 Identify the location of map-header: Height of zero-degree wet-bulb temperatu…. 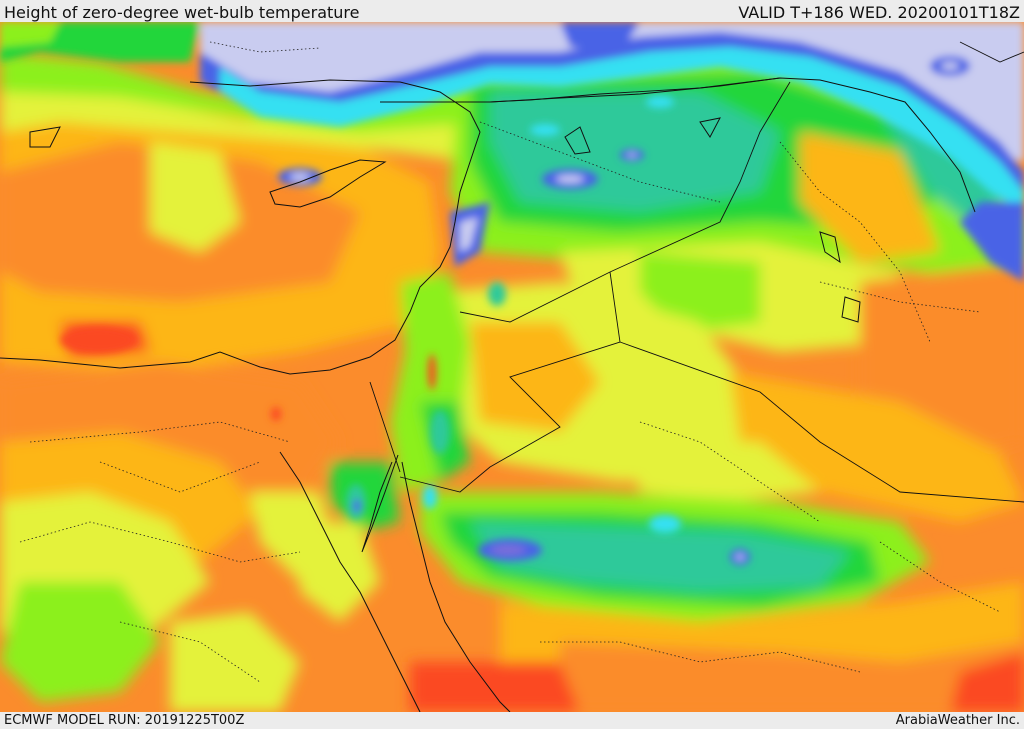
(512, 11).